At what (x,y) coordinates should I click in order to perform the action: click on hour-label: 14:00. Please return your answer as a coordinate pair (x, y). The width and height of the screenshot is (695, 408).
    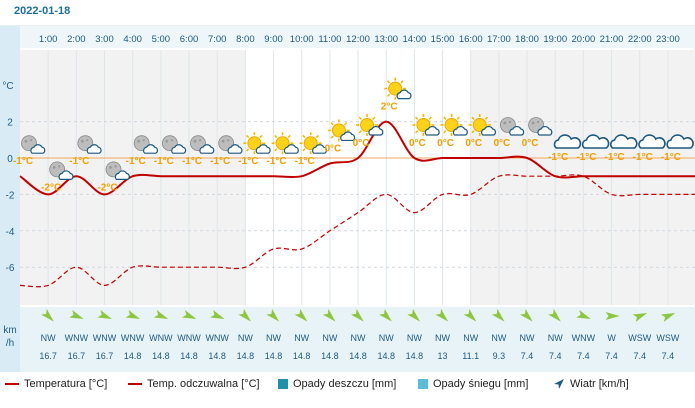
    Looking at the image, I should click on (414, 39).